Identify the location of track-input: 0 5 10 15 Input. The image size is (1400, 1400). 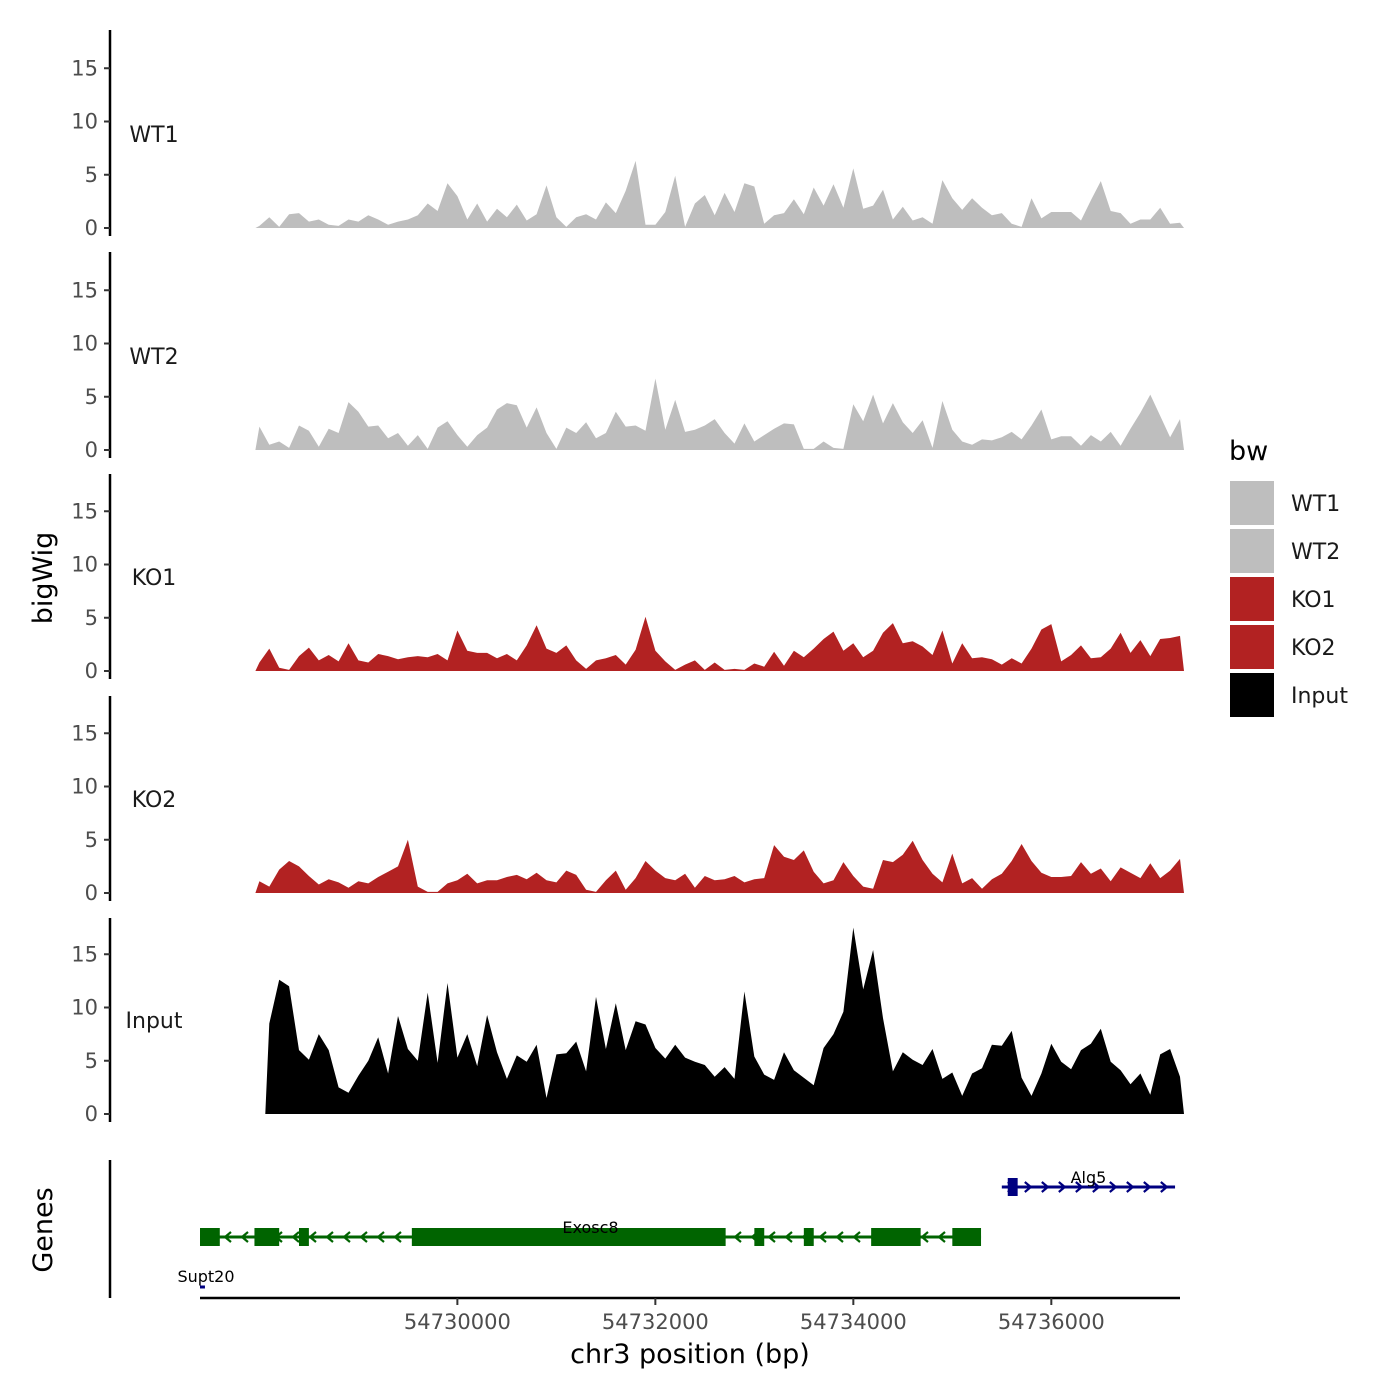
(627, 1022).